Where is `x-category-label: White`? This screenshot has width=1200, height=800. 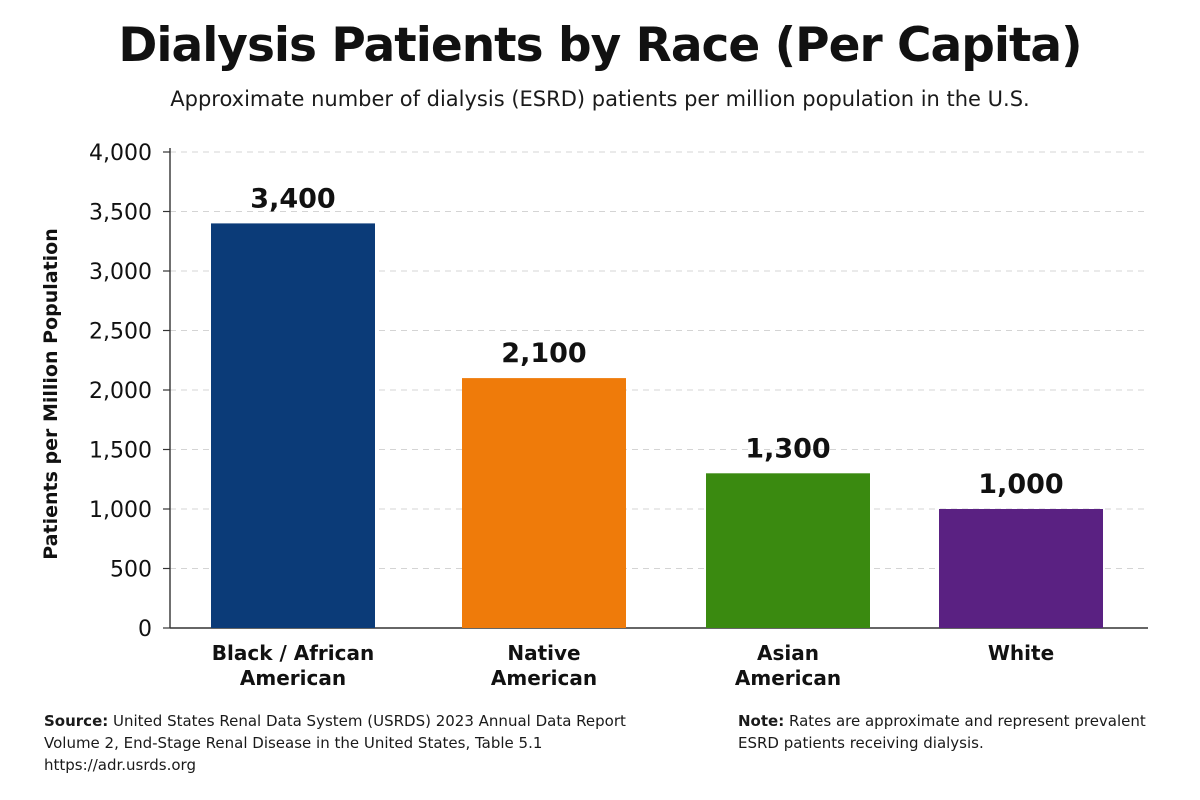 x-category-label: White is located at coordinates (1021, 653).